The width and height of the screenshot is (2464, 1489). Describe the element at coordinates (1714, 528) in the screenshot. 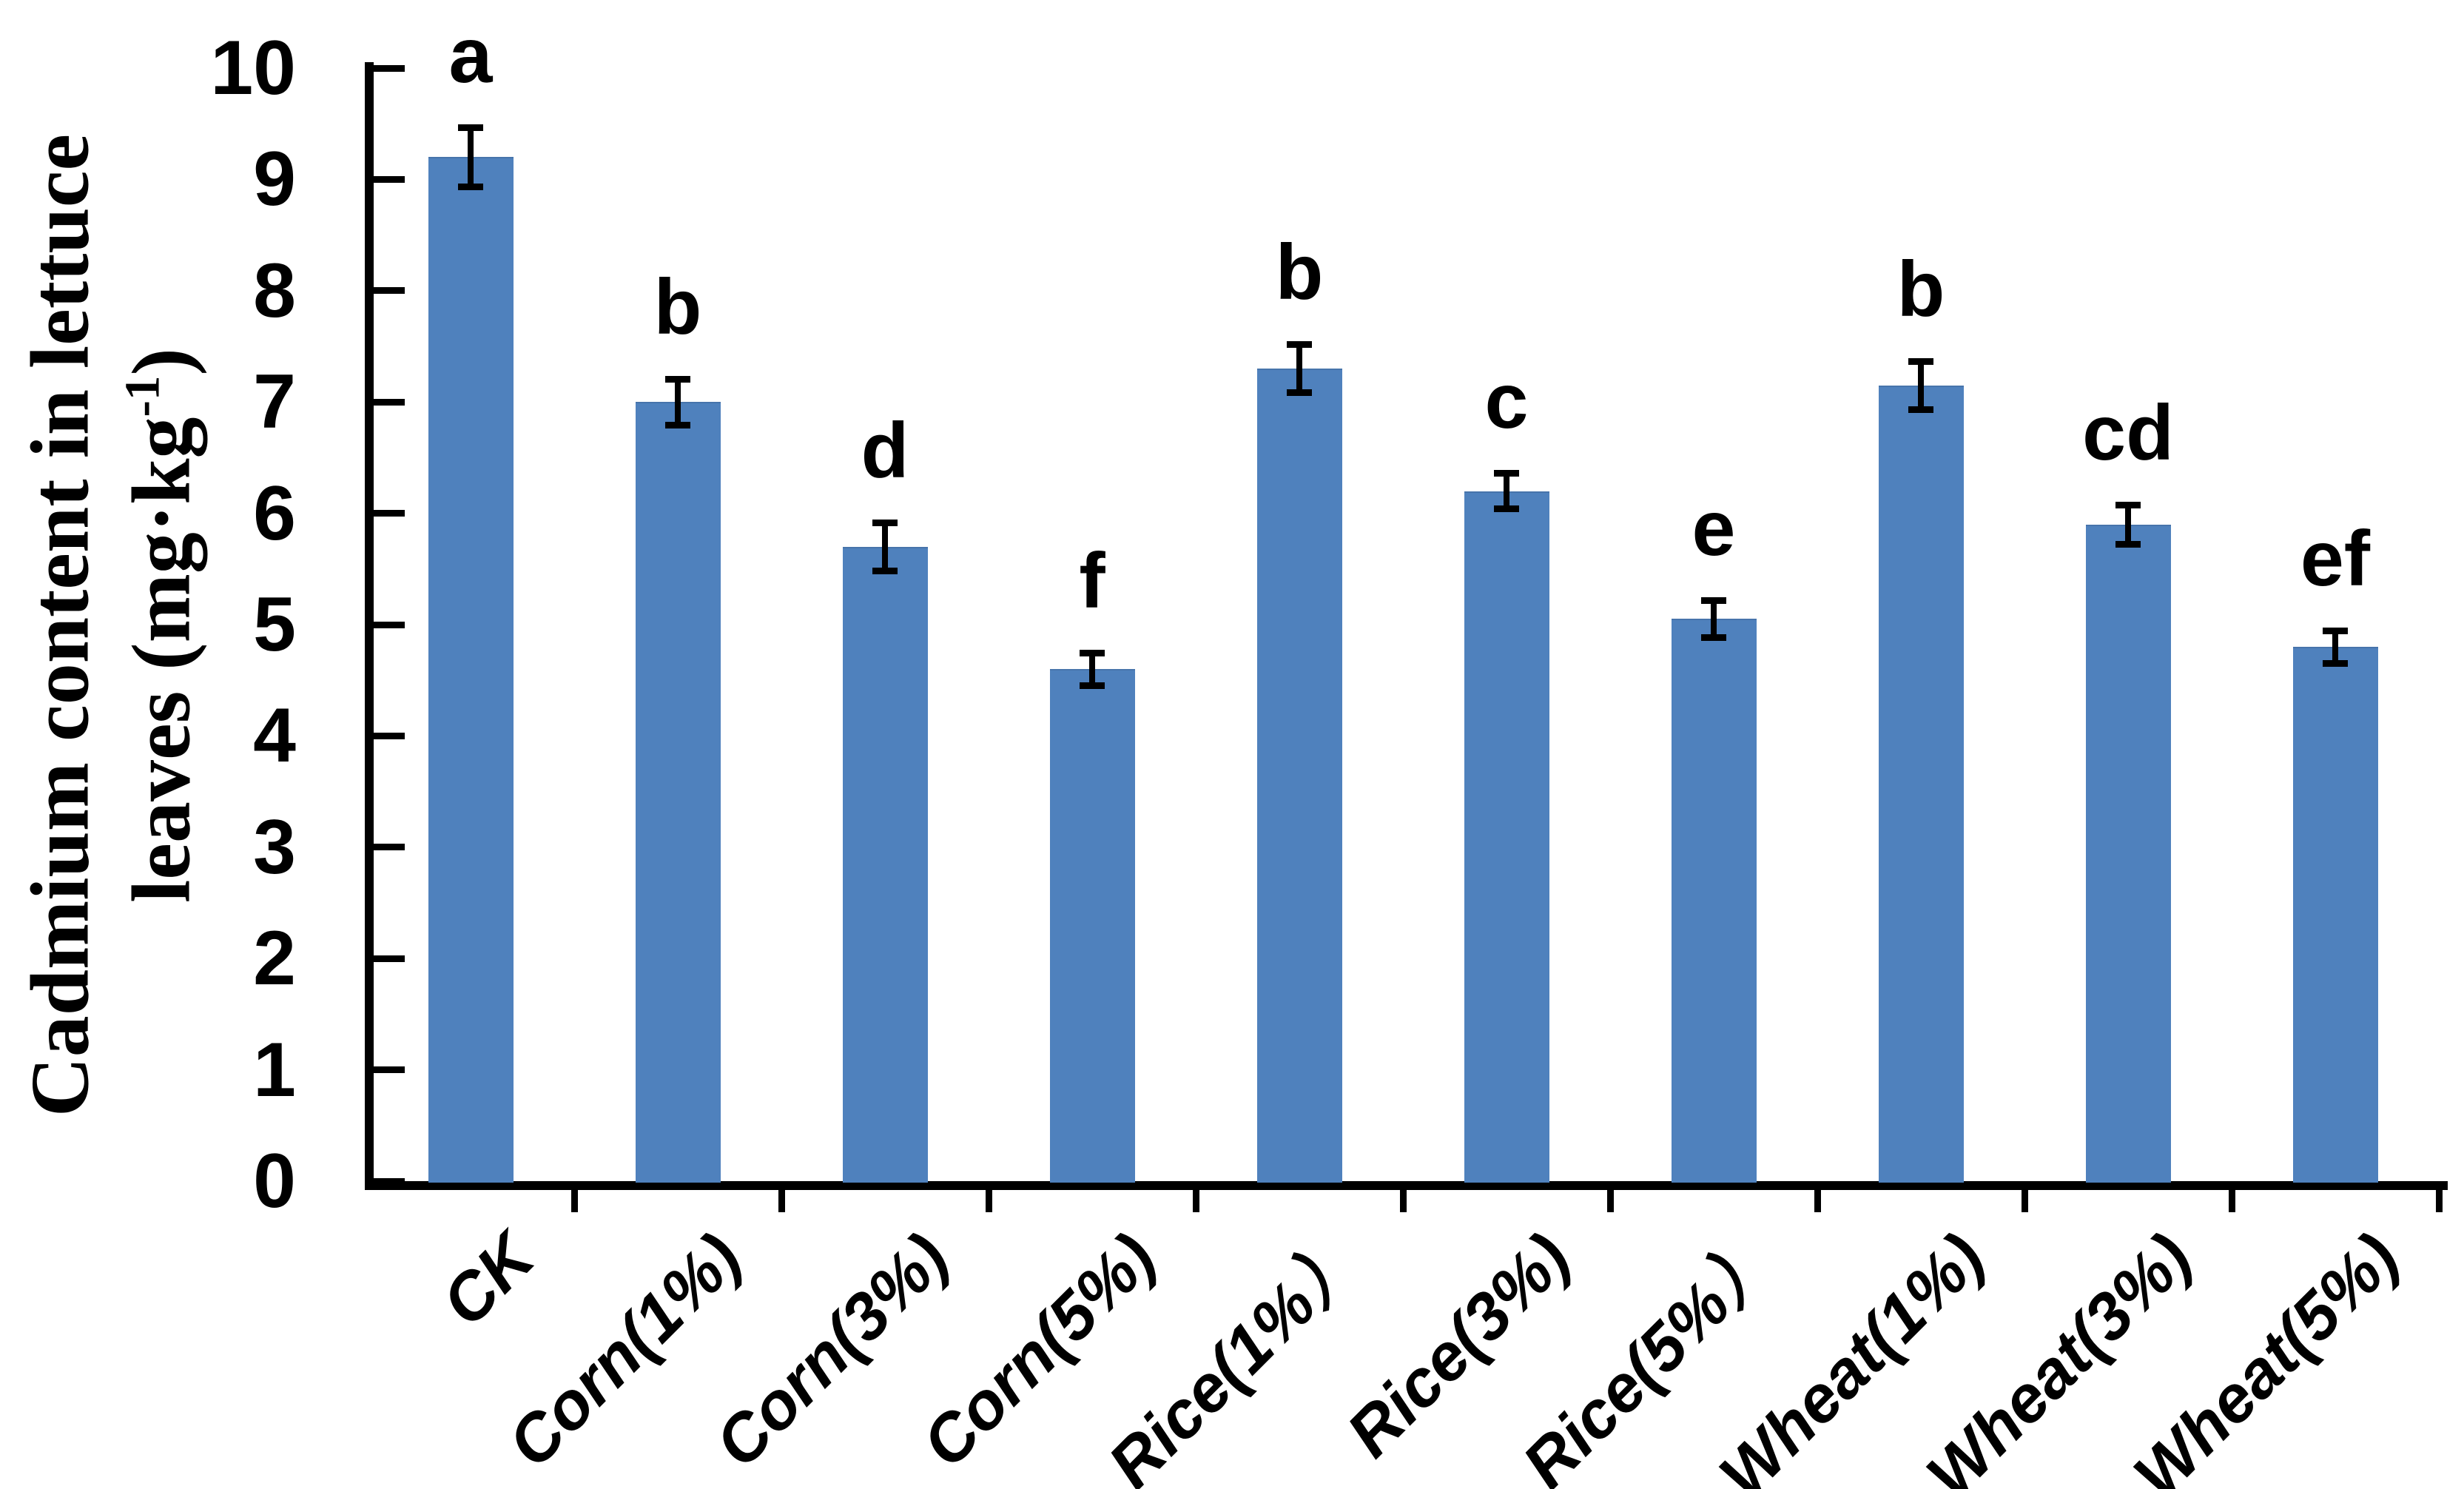

I see `significance-letter: e` at that location.